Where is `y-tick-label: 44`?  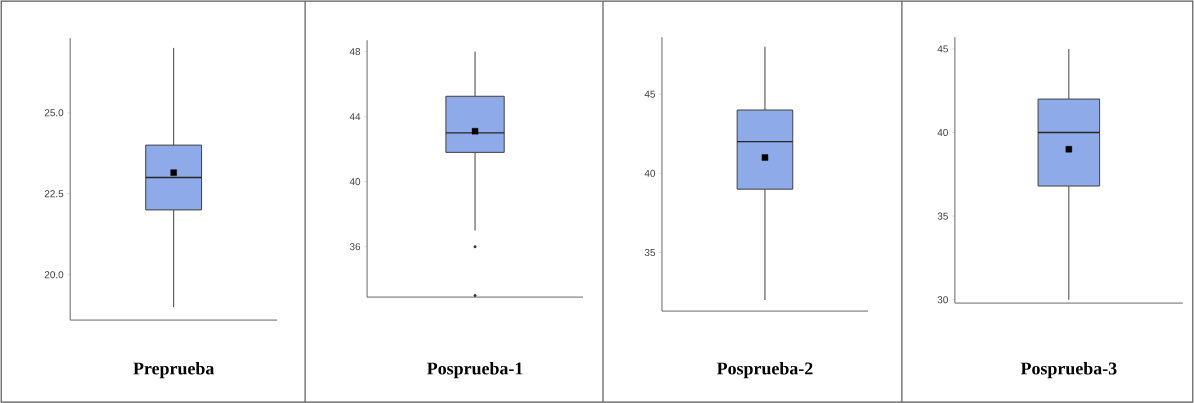
y-tick-label: 44 is located at coordinates (355, 116).